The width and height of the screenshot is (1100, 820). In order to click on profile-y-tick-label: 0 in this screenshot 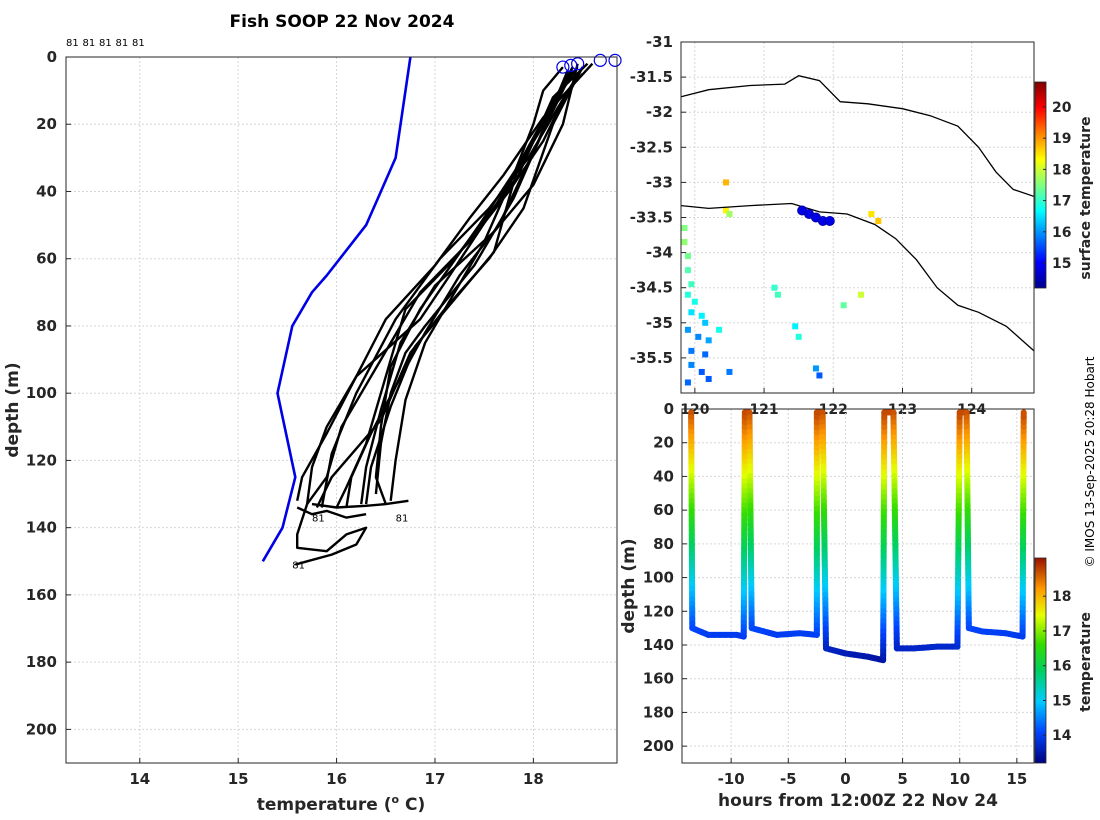, I will do `click(52, 57)`.